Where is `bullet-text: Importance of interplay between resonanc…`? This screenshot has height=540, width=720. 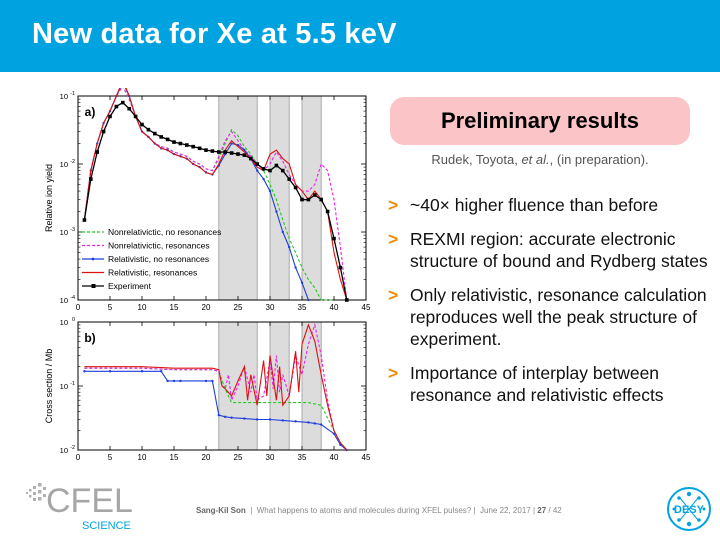
bullet-text: Importance of interplay between resonanc… is located at coordinates (537, 384).